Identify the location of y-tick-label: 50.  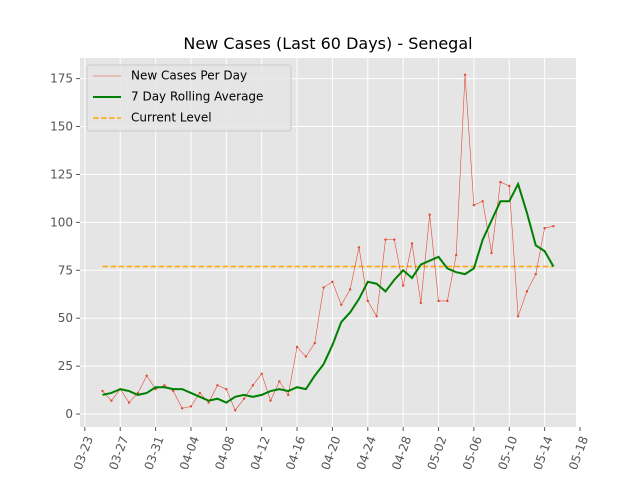
(65, 318).